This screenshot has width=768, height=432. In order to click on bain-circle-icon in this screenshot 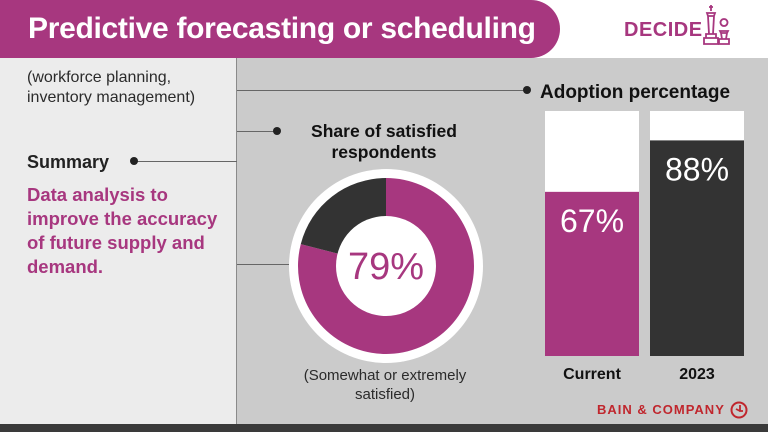, I will do `click(739, 410)`.